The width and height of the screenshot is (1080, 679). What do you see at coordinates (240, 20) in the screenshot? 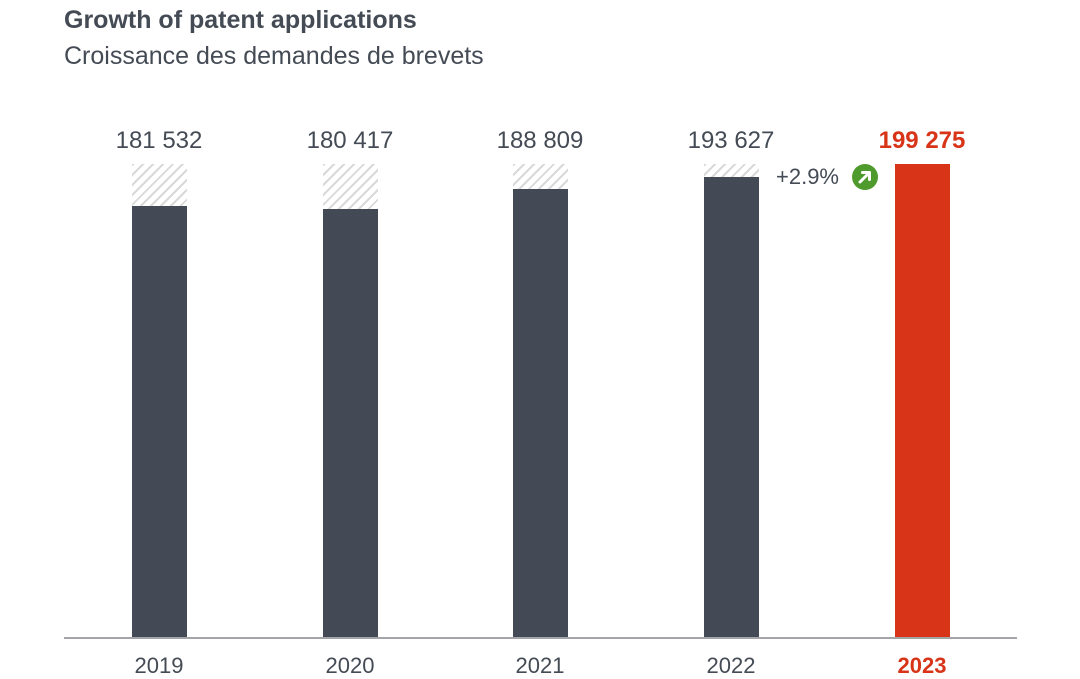
I see `chart-title: Growth of patent applications` at bounding box center [240, 20].